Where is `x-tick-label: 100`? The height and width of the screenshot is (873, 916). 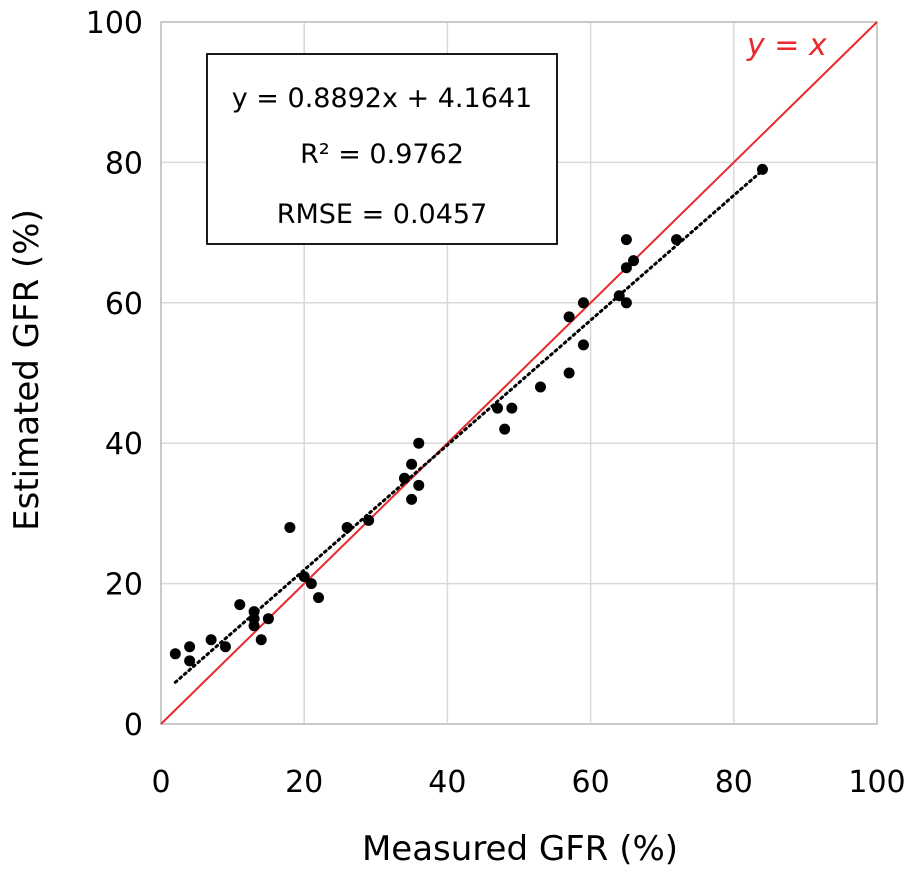
x-tick-label: 100 is located at coordinates (876, 782).